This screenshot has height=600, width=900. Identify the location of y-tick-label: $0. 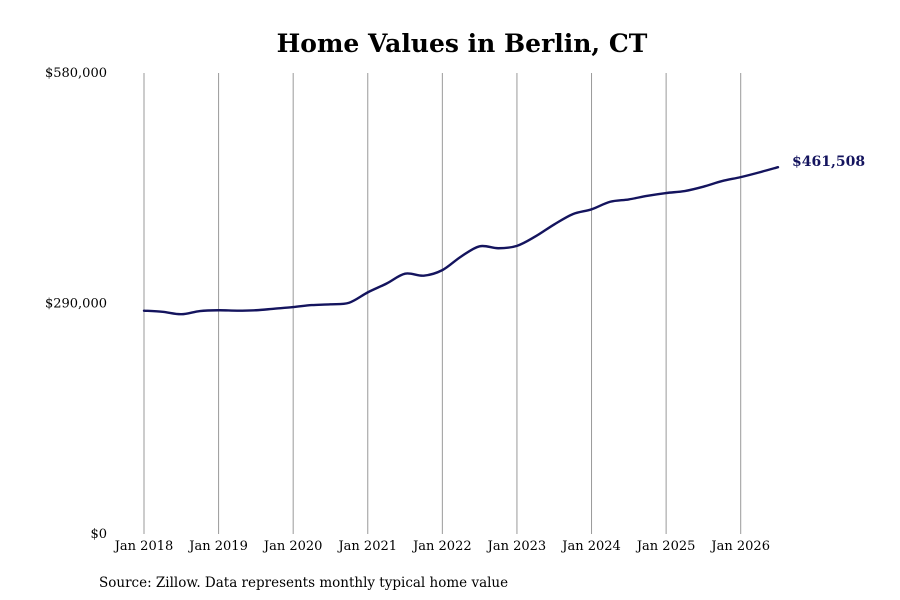
(98, 534).